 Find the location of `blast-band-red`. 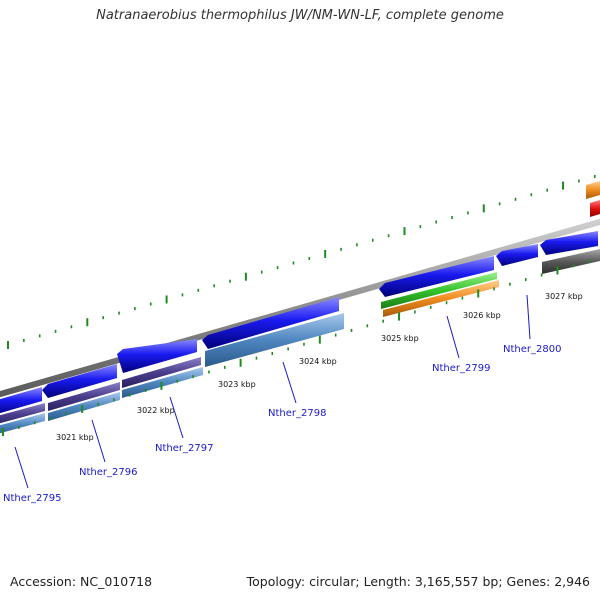

blast-band-red is located at coordinates (595, 208).